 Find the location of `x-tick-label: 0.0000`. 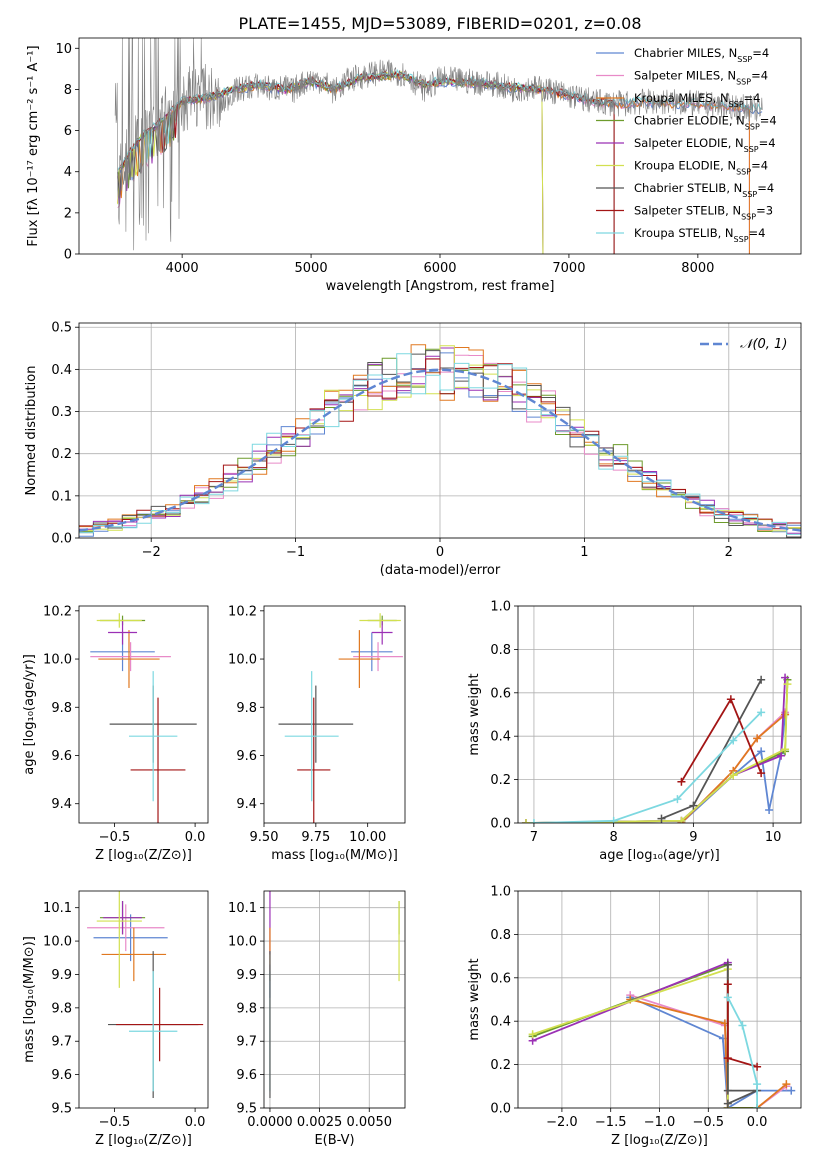

x-tick-label: 0.0000 is located at coordinates (270, 1122).